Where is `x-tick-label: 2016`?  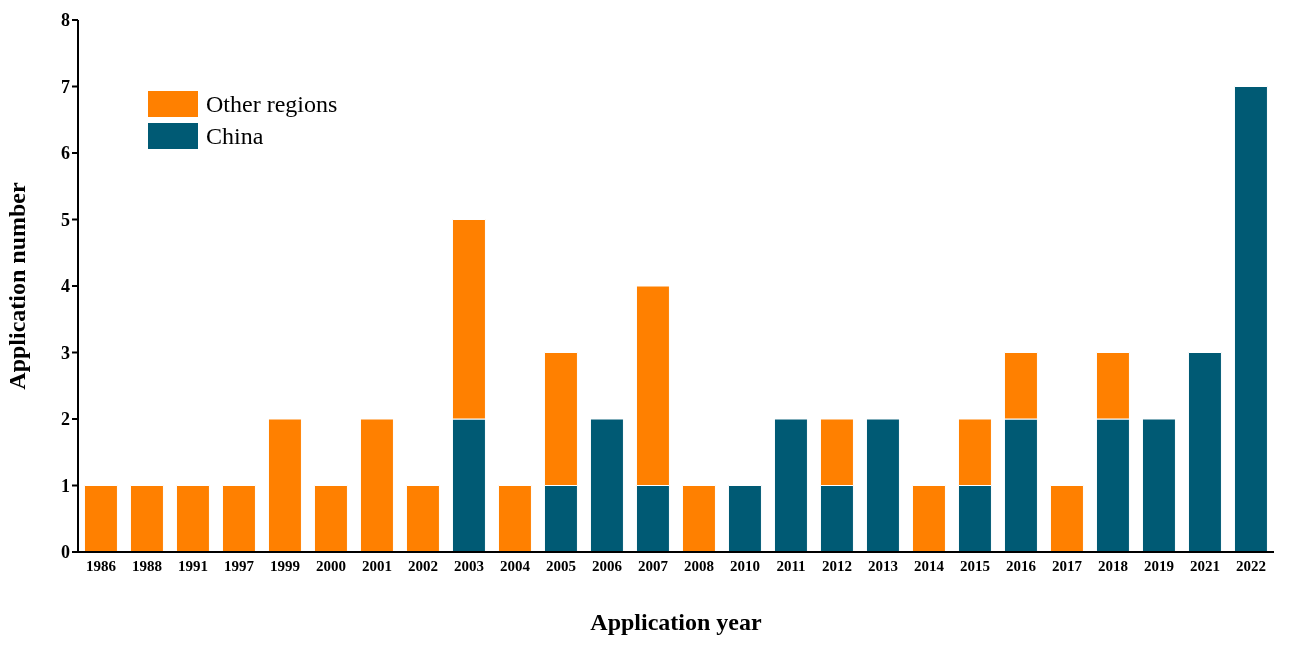 x-tick-label: 2016 is located at coordinates (1021, 565).